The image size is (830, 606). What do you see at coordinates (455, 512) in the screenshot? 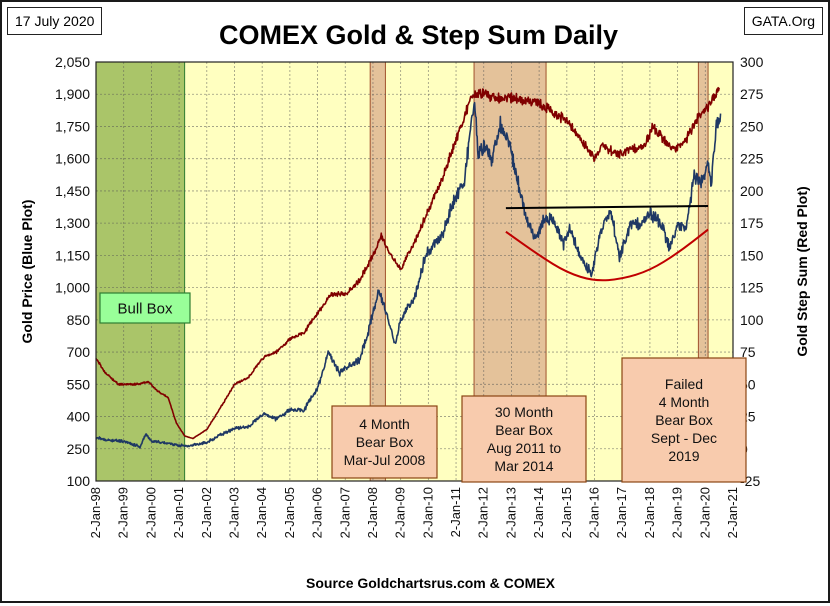
I see `x-tick-label-13: 2-Jan-11` at bounding box center [455, 512].